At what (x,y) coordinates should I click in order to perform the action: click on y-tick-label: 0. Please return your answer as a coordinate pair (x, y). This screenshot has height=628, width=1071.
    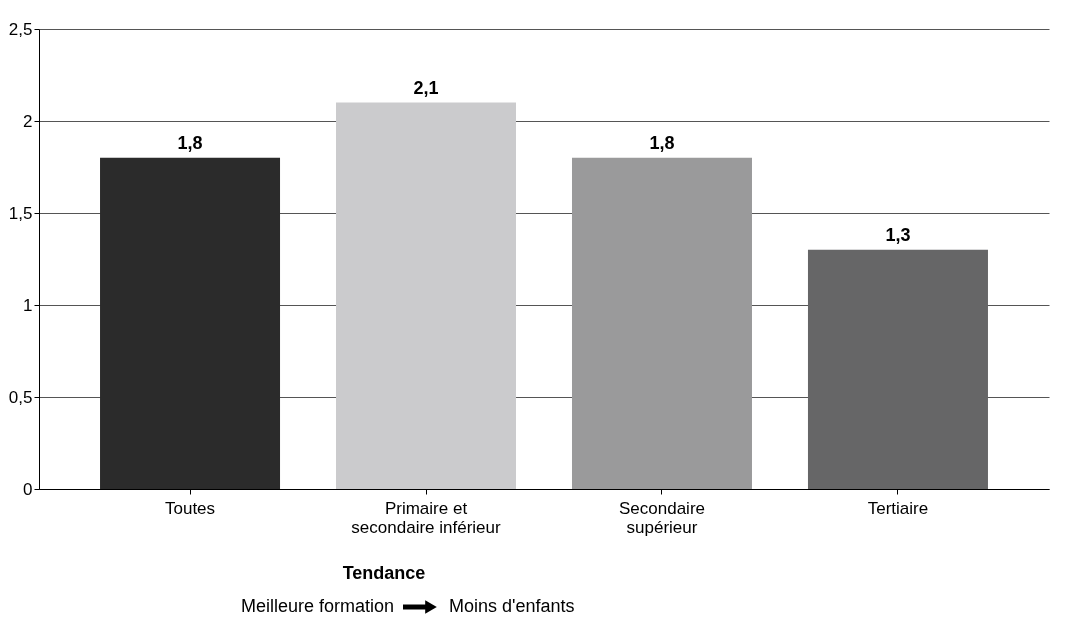
    Looking at the image, I should click on (28, 489).